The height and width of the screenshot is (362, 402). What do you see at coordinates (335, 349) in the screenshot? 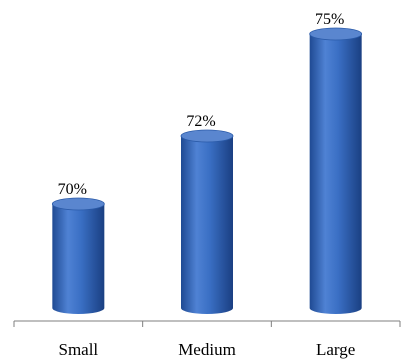
I see `x-tick-label: Large` at bounding box center [335, 349].